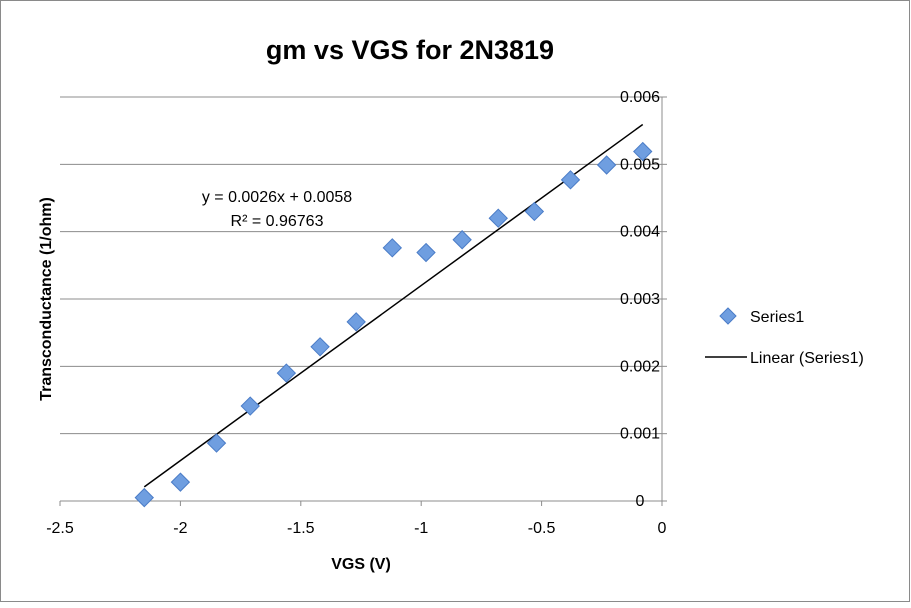 This screenshot has height=608, width=911. What do you see at coordinates (356, 528) in the screenshot?
I see `x-tick-labels: -2.5 -2 -1.5 -1 -0.5 0` at bounding box center [356, 528].